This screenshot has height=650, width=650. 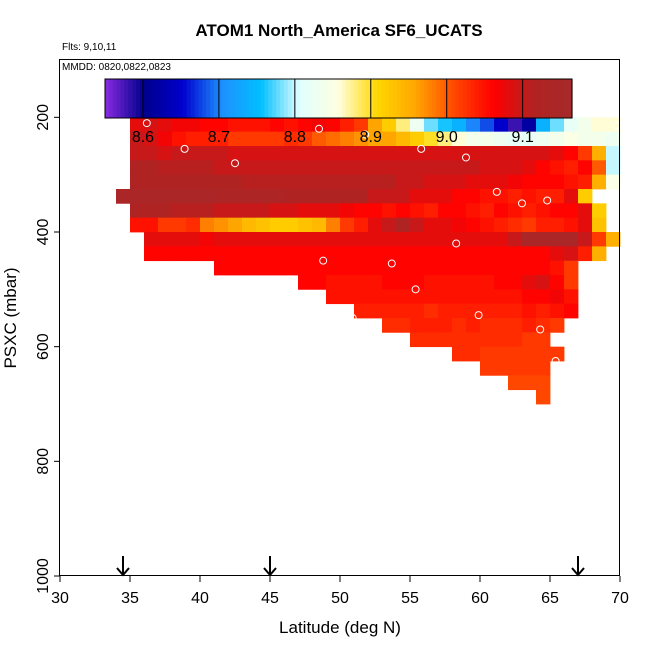 What do you see at coordinates (43, 117) in the screenshot?
I see `y-tick-label: 200` at bounding box center [43, 117].